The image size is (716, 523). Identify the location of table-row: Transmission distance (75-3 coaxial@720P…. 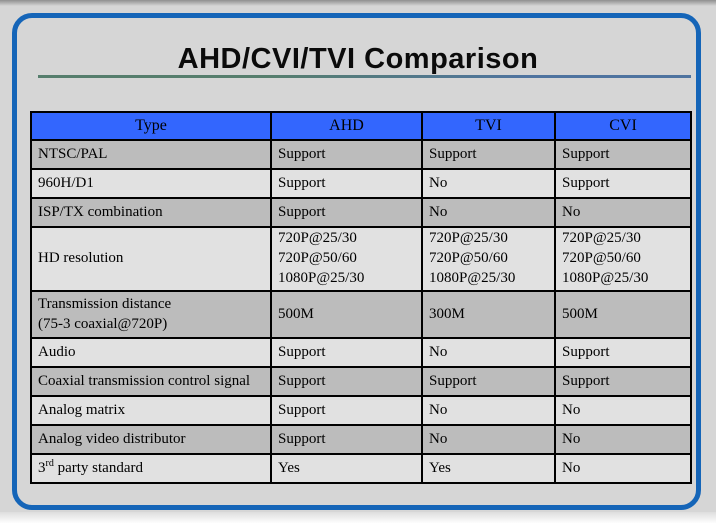
(361, 314).